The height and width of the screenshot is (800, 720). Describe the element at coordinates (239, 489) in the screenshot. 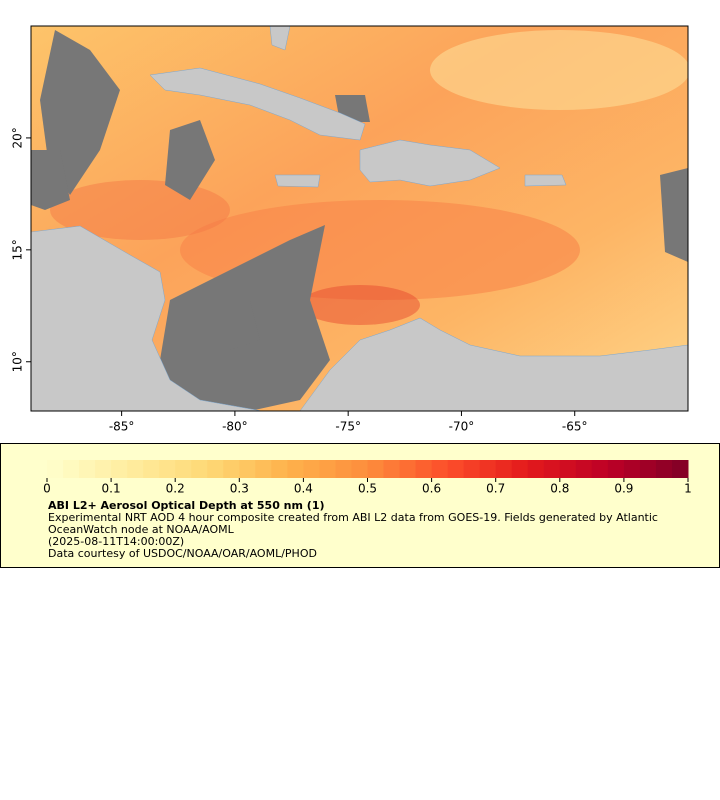

I see `colorbar-tick-label: 0.3` at that location.